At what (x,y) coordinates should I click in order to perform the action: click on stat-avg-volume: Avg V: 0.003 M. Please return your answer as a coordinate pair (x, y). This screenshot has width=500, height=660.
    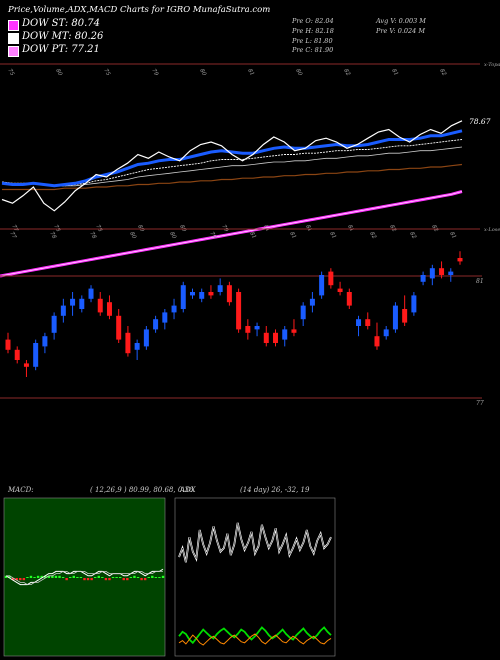
    Looking at the image, I should click on (401, 21).